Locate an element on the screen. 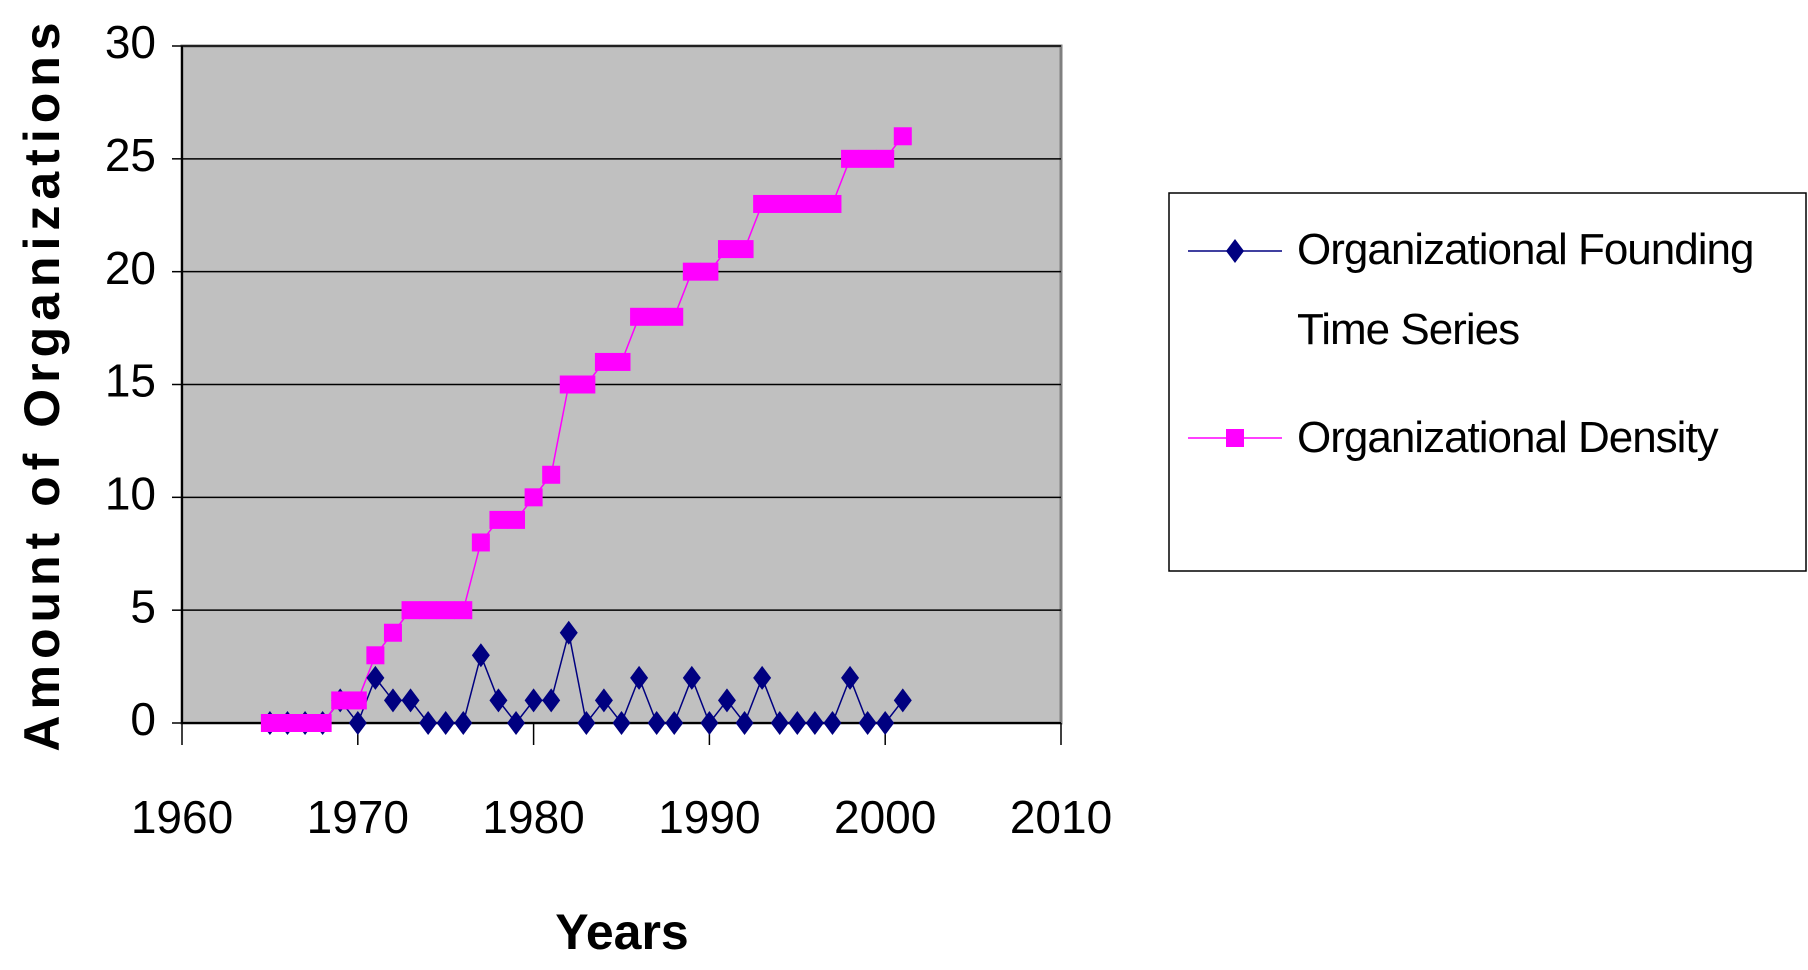 The image size is (1808, 970). legend-label: Organizational Founding Time Series is located at coordinates (1525, 289).